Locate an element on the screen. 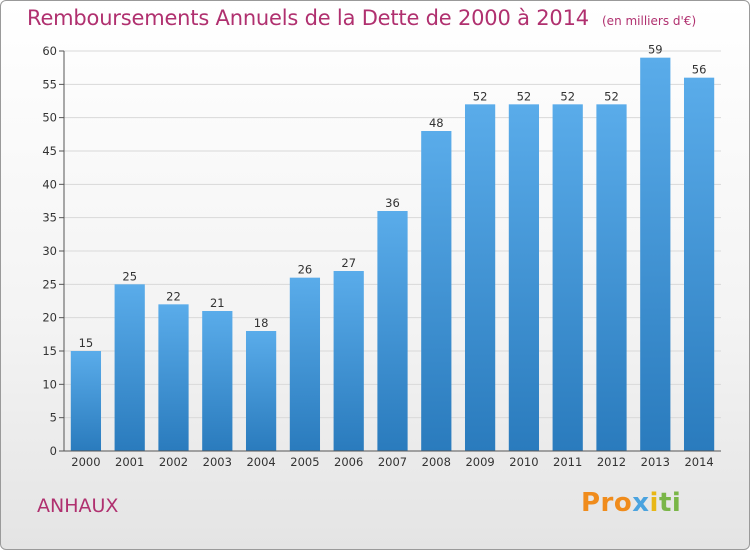  data-label: 36 is located at coordinates (392, 203).